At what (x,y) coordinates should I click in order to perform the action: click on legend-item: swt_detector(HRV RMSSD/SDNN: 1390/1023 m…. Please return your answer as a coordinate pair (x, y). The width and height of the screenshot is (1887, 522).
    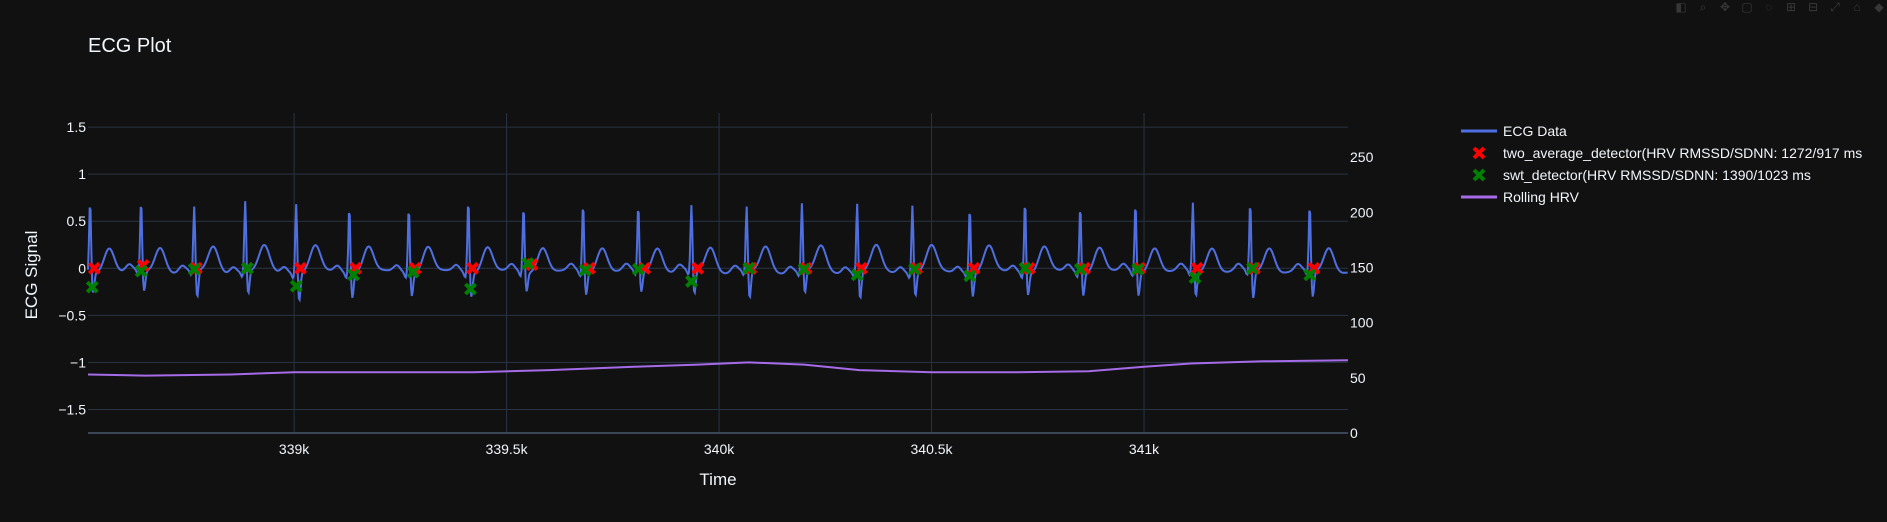
    Looking at the image, I should click on (1641, 175).